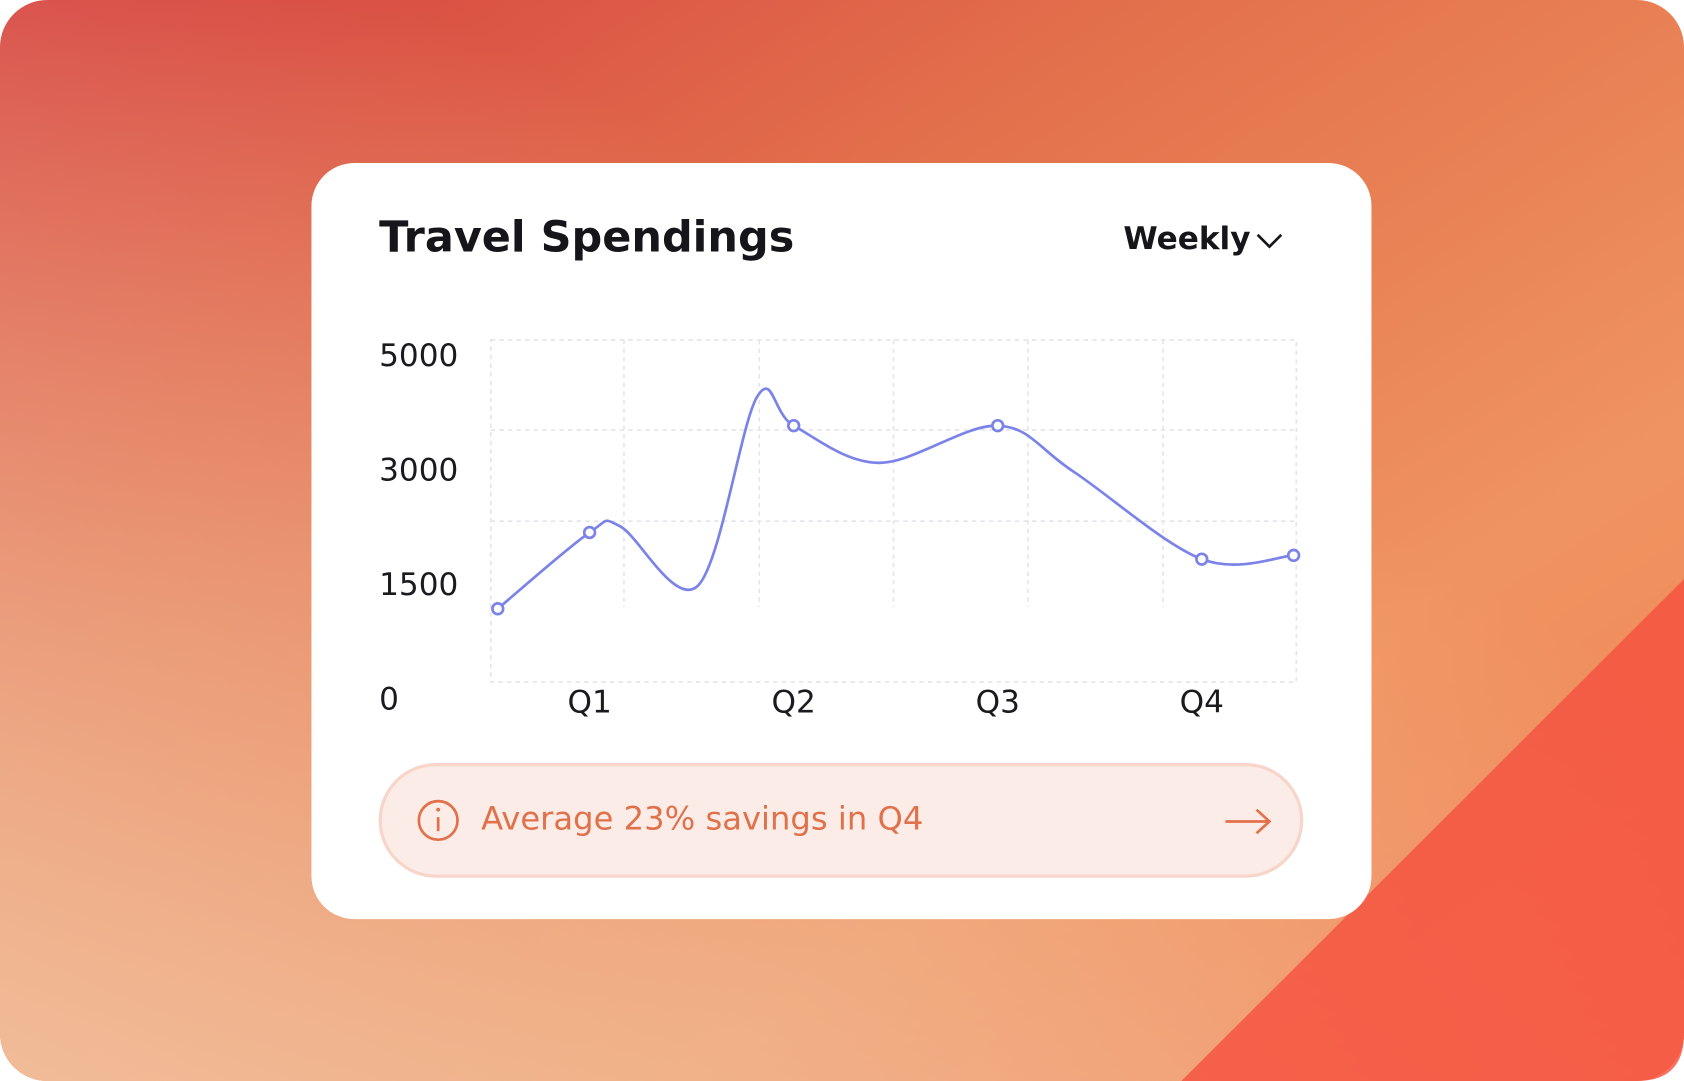 This screenshot has height=1081, width=1684. Describe the element at coordinates (1202, 703) in the screenshot. I see `x-tick-label: Q4` at that location.